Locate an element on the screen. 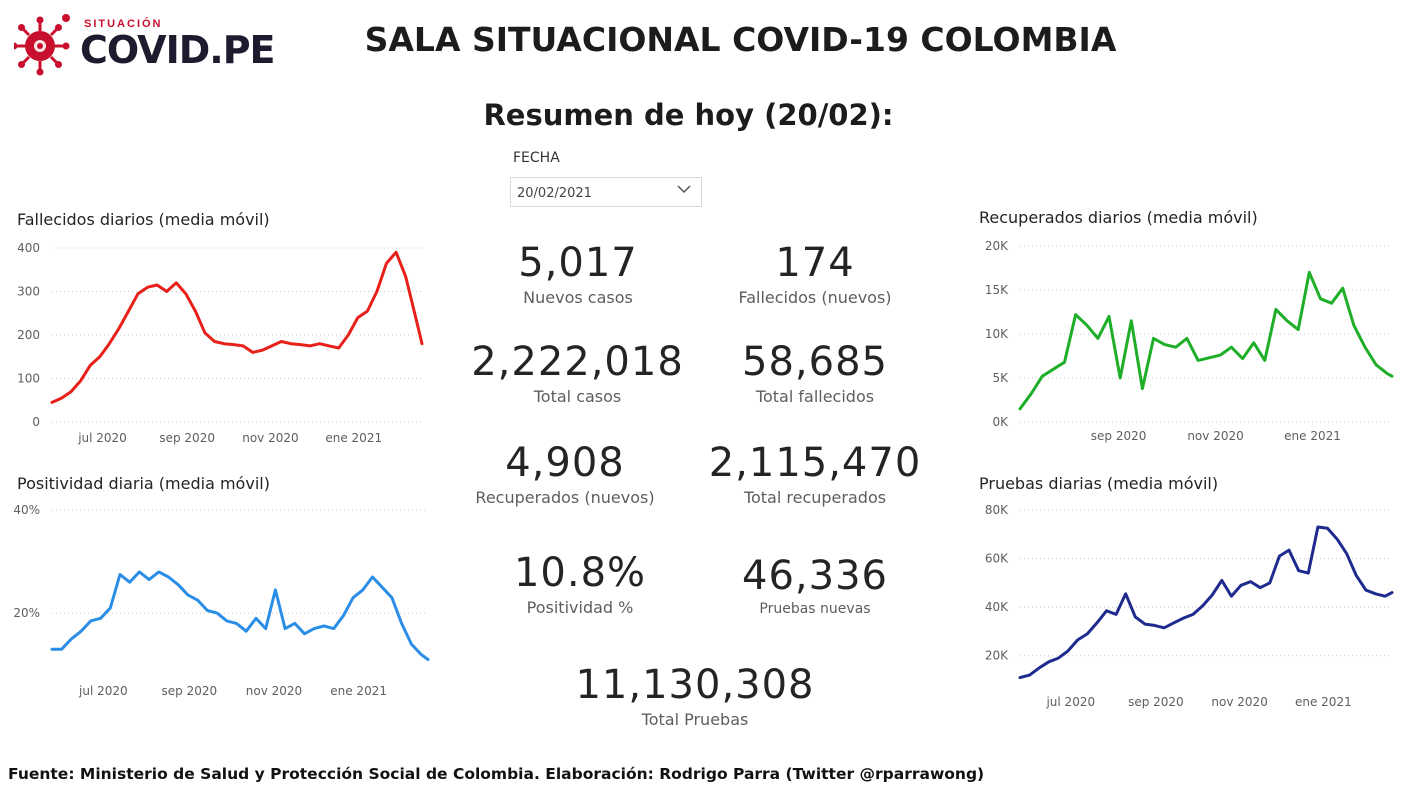 Image resolution: width=1421 pixels, height=790 pixels. kpi-label: Nuevos casos is located at coordinates (578, 297).